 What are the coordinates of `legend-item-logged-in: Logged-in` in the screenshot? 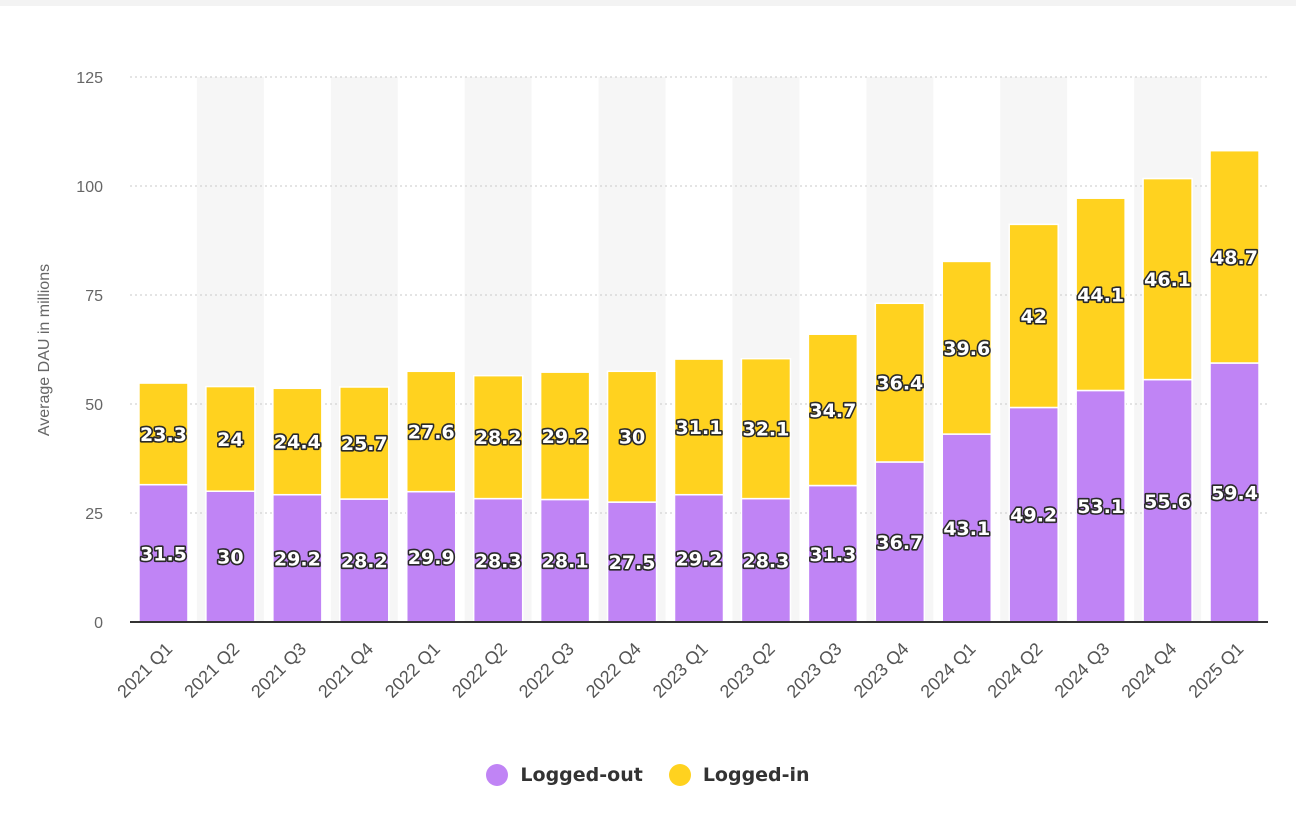 It's located at (739, 775).